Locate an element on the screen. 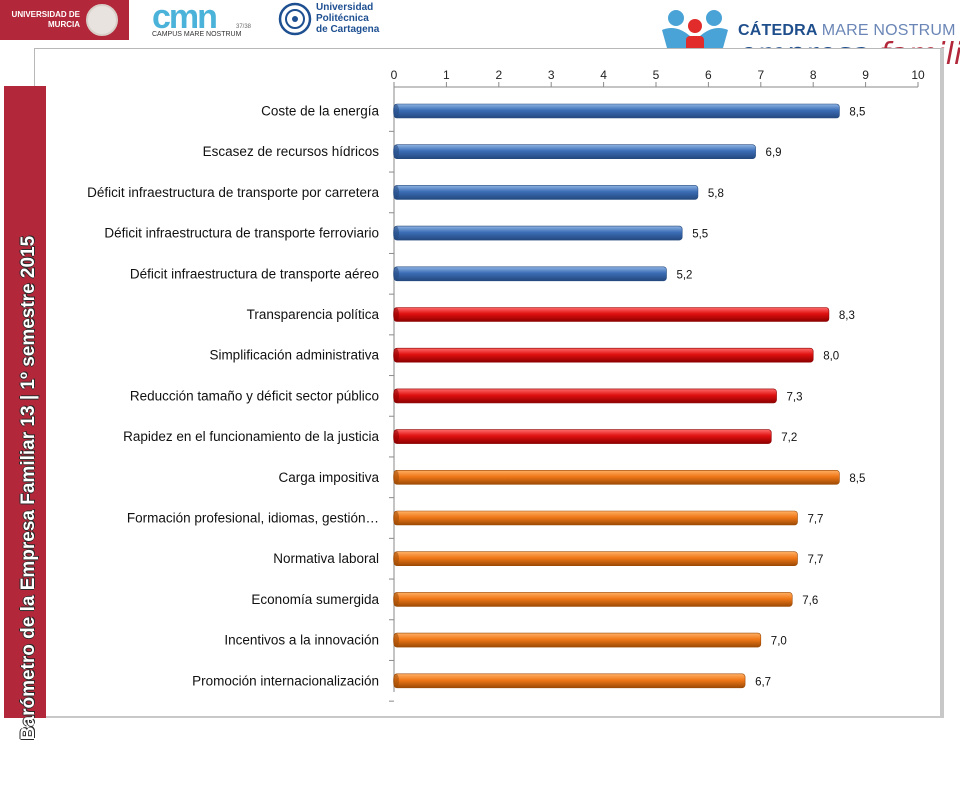 This screenshot has width=960, height=804. campus-mare-nostrum-logo: cmn 37/38 CAMPUS MARE NOSTRUM is located at coordinates (203, 20).